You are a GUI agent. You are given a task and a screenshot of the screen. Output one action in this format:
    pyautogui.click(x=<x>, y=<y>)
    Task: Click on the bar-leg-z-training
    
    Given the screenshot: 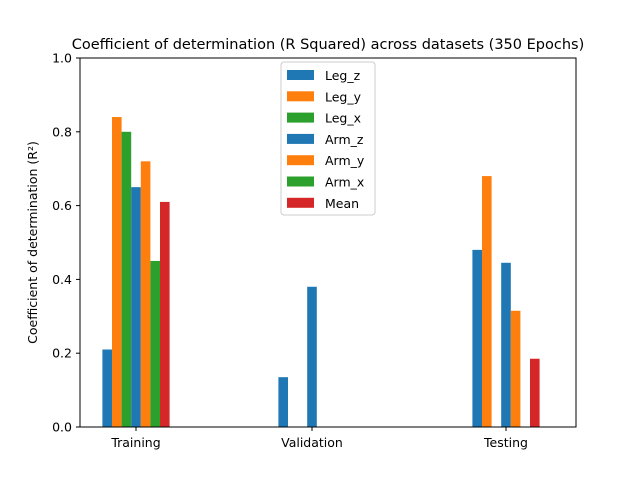 What is the action you would take?
    pyautogui.click(x=107, y=388)
    